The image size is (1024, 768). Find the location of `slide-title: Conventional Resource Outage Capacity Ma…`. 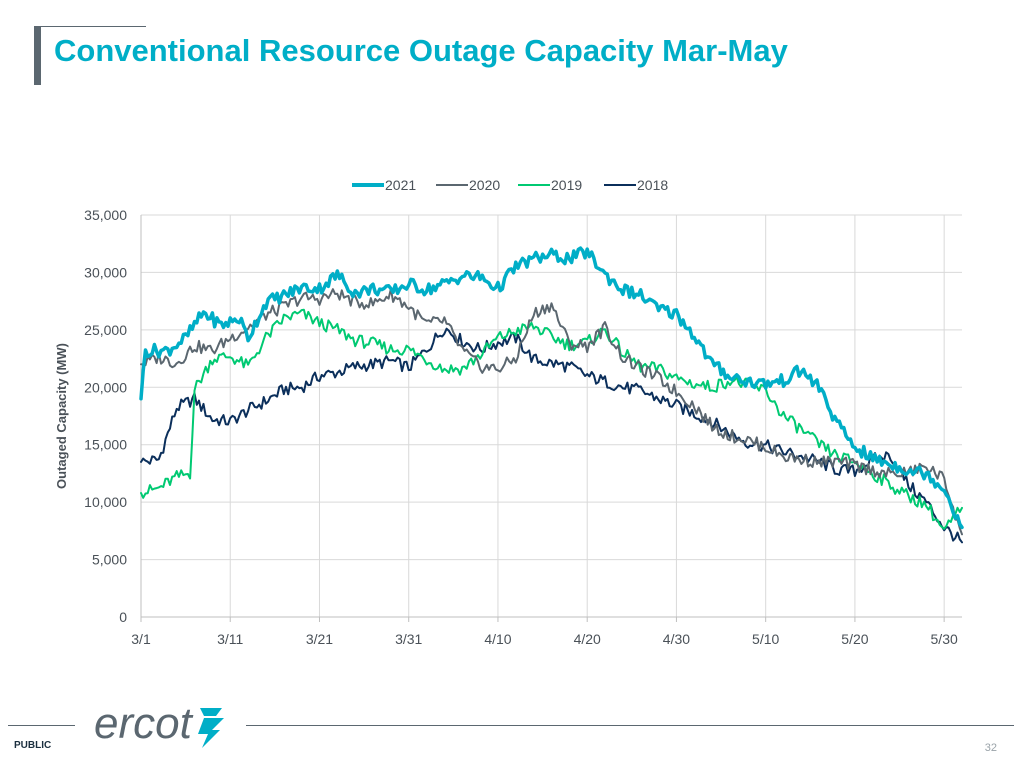

slide-title: Conventional Resource Outage Capacity Ma… is located at coordinates (421, 50).